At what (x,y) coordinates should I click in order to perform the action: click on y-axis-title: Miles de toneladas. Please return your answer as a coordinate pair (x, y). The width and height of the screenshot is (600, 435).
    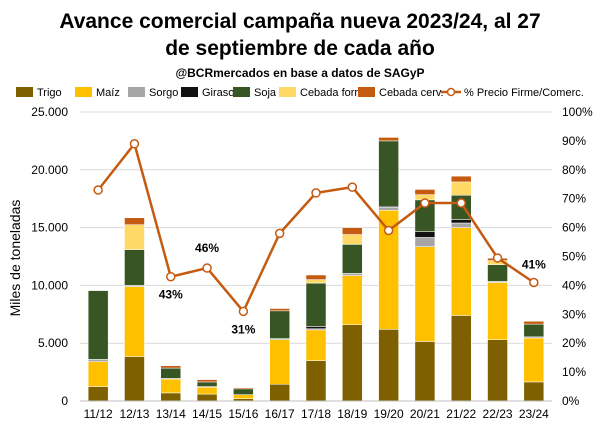
    Looking at the image, I should click on (15, 258).